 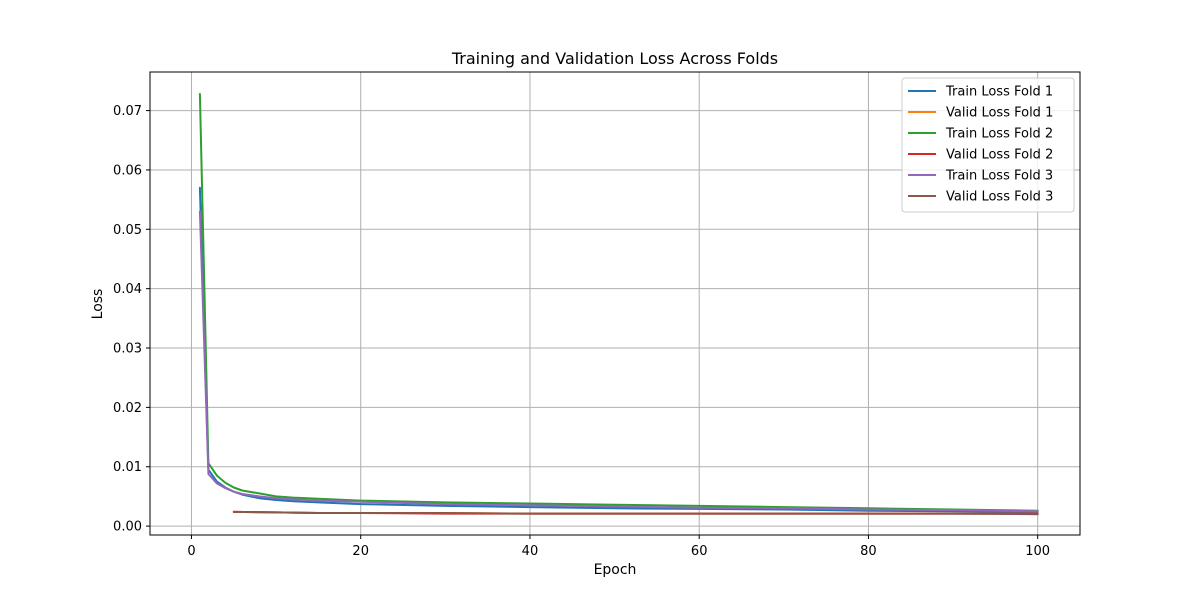 I want to click on x-tick-label: 100, so click(x=1037, y=551).